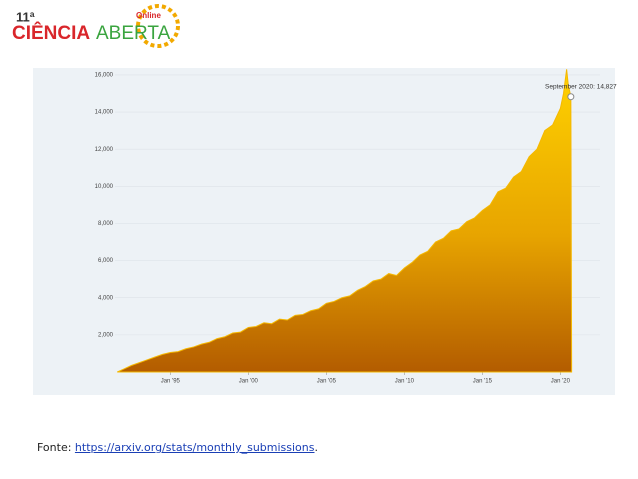 The image size is (638, 479). What do you see at coordinates (104, 150) in the screenshot?
I see `y-tick-label: 12,000` at bounding box center [104, 150].